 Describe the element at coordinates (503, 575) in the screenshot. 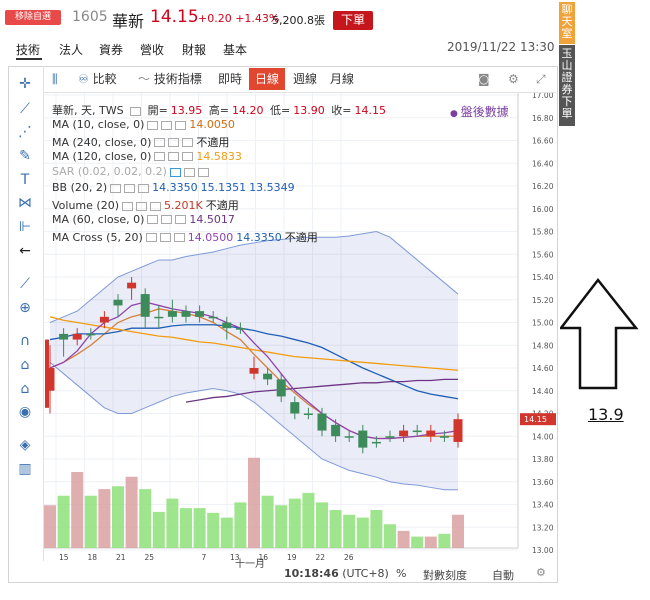

I see `auto-scale-toggle: 自動` at that location.